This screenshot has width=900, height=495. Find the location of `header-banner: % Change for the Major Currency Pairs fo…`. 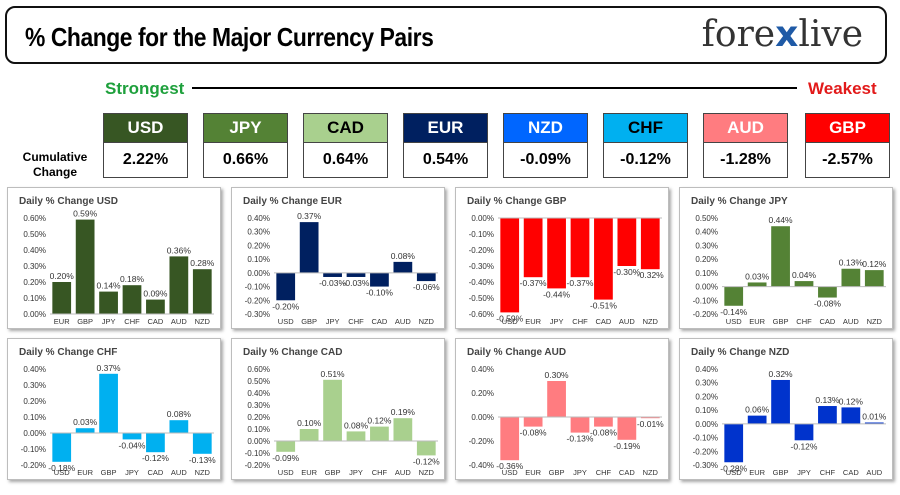

header-banner: % Change for the Major Currency Pairs fo… is located at coordinates (446, 35).